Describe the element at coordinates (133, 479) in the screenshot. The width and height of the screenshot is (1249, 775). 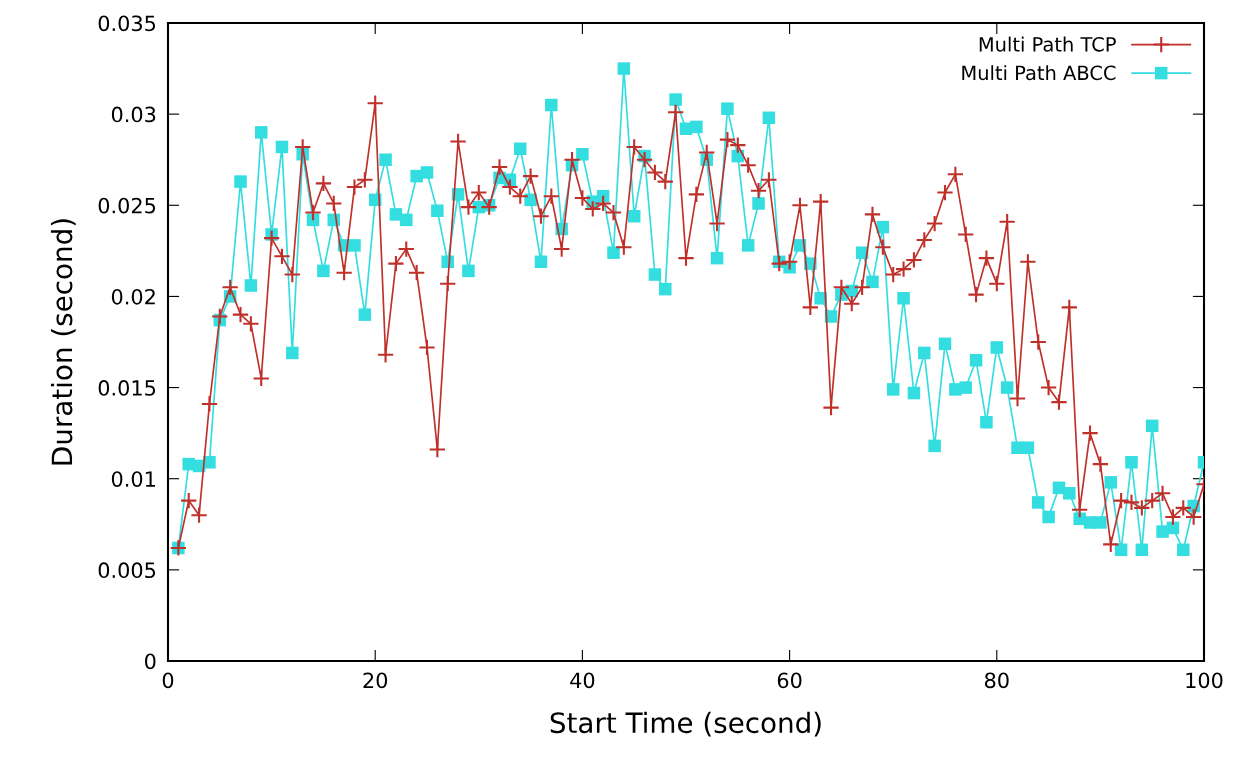
I see `y-tick-label: 0.01` at that location.